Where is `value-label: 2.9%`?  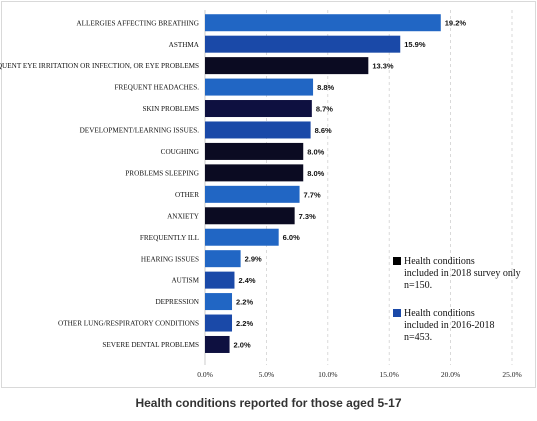
value-label: 2.9% is located at coordinates (253, 259).